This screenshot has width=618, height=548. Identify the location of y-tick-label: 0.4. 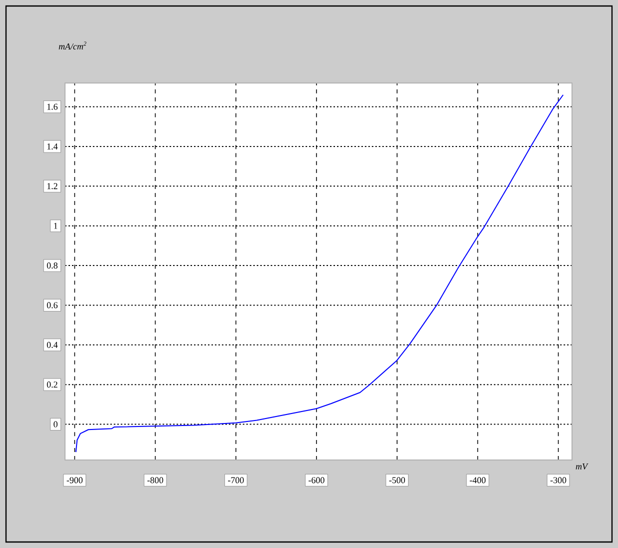
(52, 345).